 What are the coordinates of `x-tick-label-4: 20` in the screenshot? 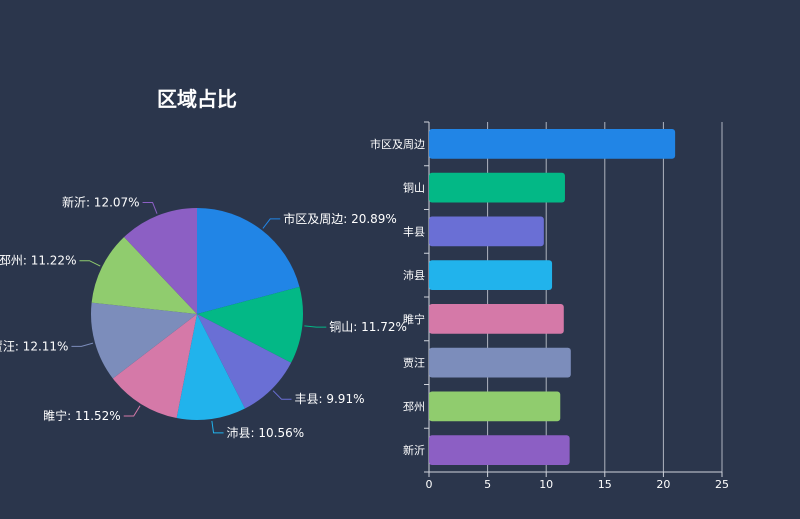 It's located at (663, 484).